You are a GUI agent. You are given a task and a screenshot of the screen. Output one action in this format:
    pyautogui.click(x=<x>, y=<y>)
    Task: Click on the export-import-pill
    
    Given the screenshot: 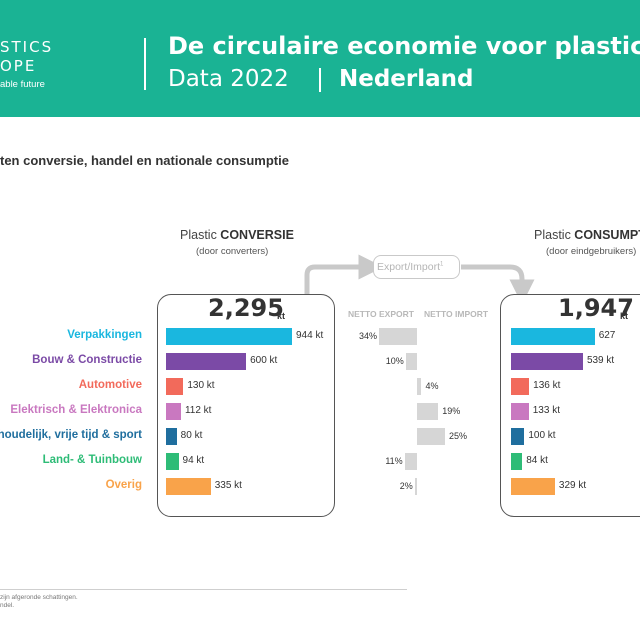 What is the action you would take?
    pyautogui.click(x=416, y=267)
    